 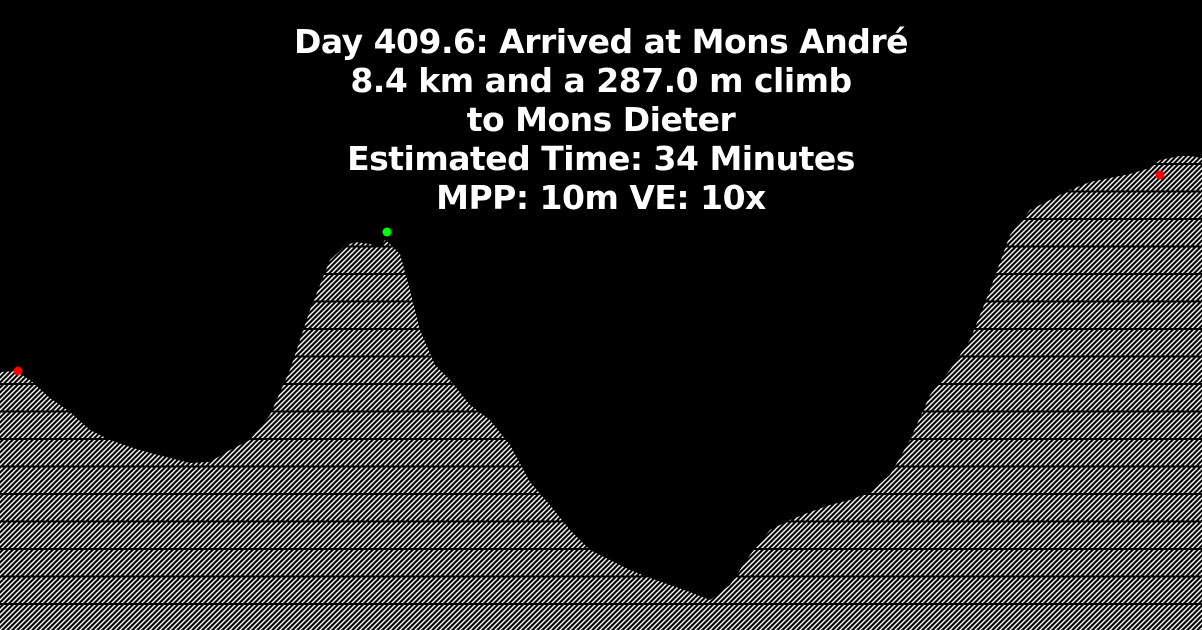 I want to click on destination-line: to Mons Dieter, so click(x=601, y=119).